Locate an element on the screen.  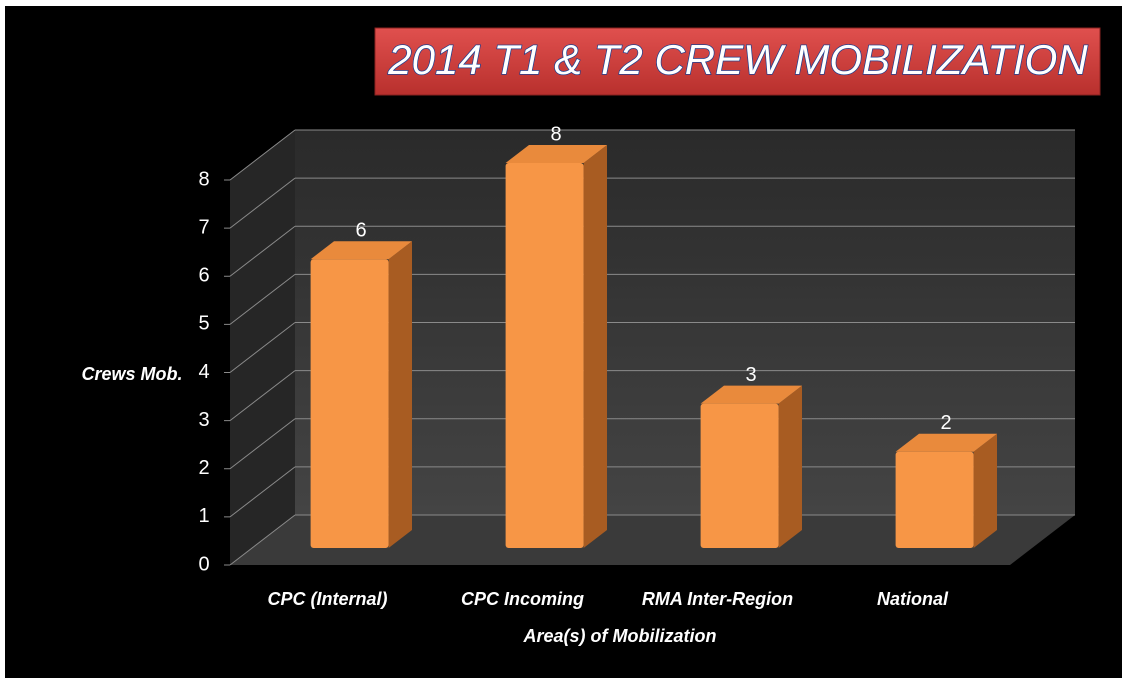
y-tick-label: 0 is located at coordinates (203, 564).